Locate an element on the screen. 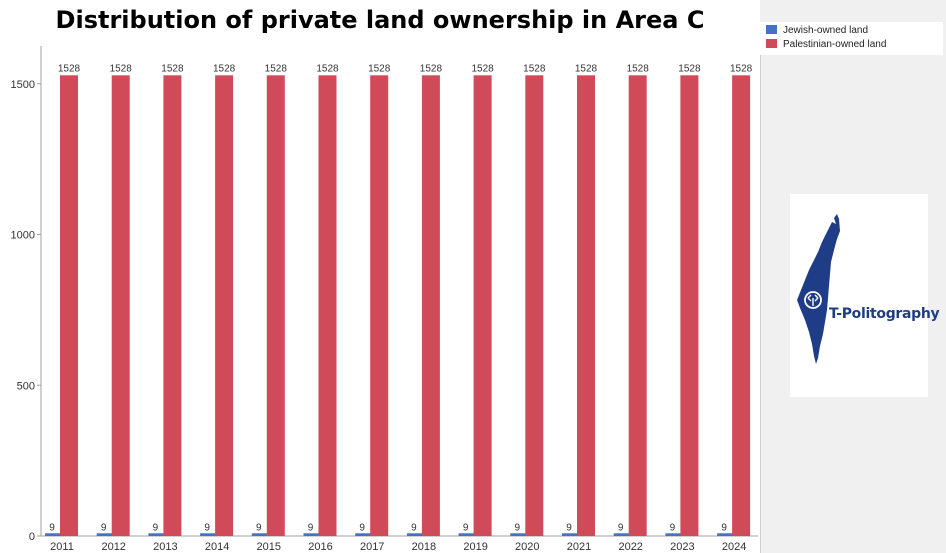 This screenshot has height=553, width=946. legend: Jewish-owned land Palestinian-owned land is located at coordinates (851, 38).